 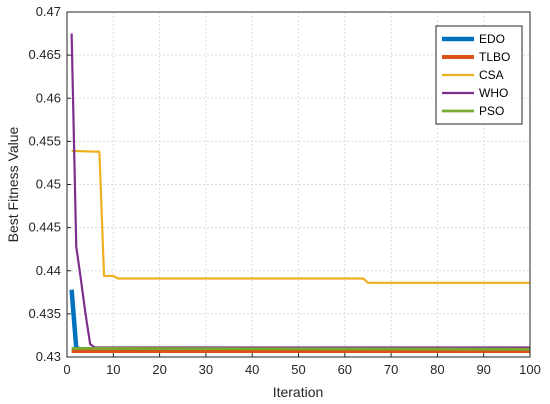 What do you see at coordinates (159, 369) in the screenshot?
I see `x-tick-label: 20` at bounding box center [159, 369].